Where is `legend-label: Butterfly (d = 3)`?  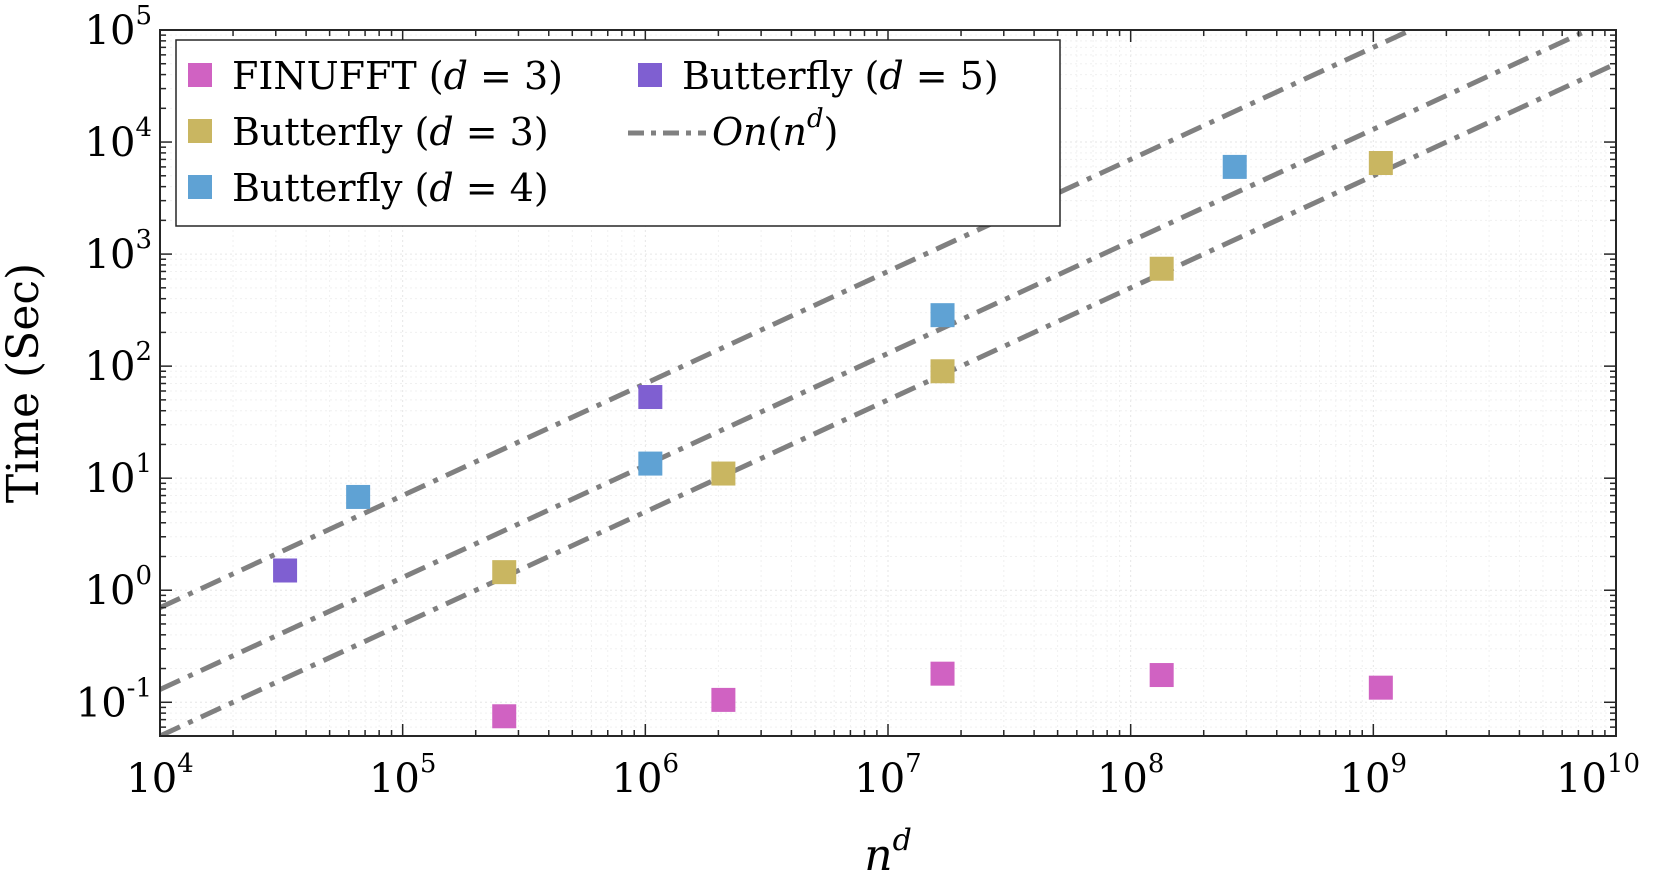 legend-label: Butterfly (d = 3) is located at coordinates (390, 132).